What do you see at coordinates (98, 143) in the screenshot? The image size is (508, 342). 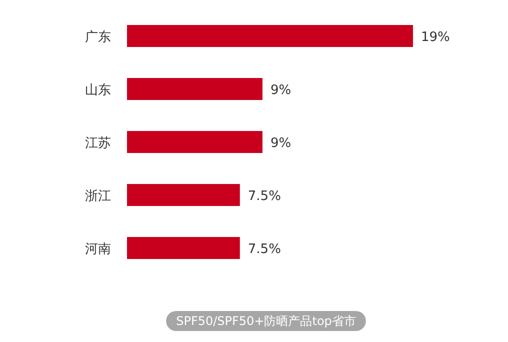 I see `y-tick-label: 江苏` at bounding box center [98, 143].